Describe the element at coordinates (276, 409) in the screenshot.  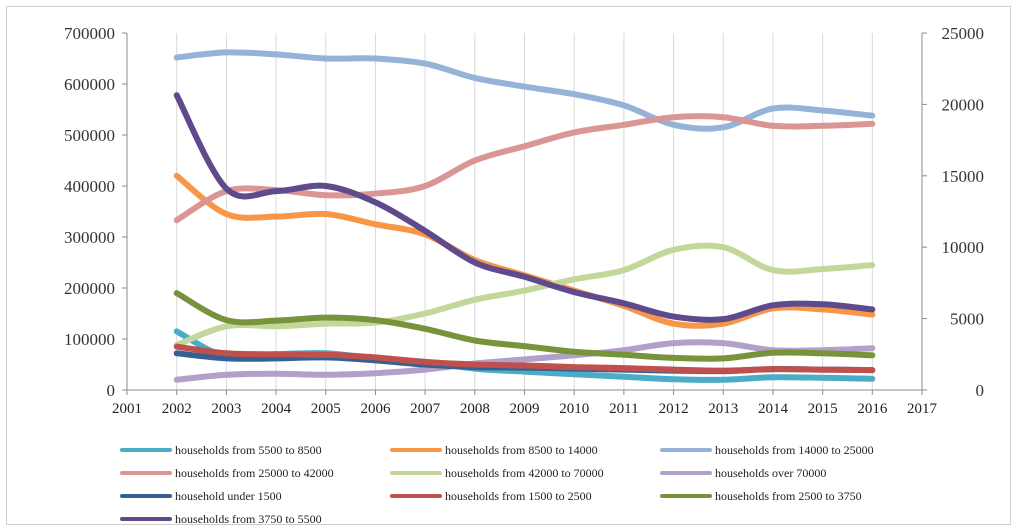
I see `x-tick-label: 2004` at that location.